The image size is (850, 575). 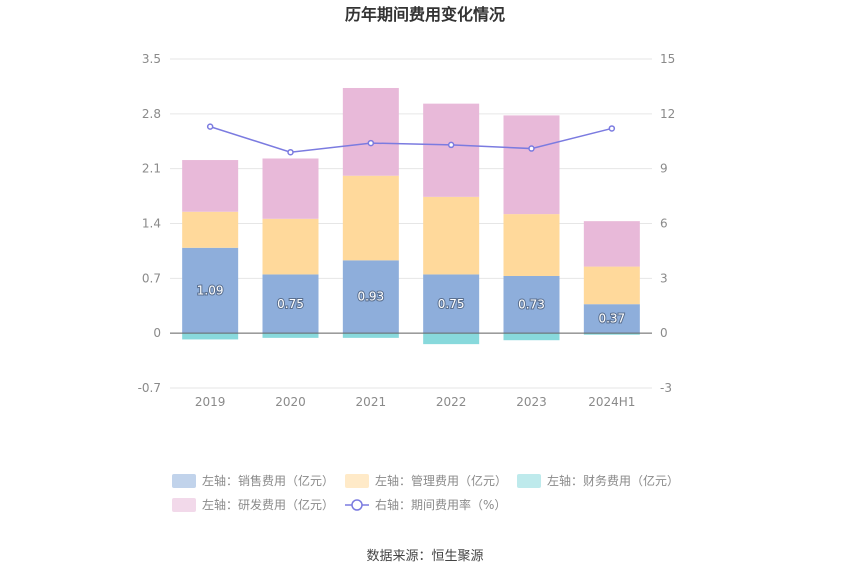 I want to click on bar-value-label: 1.09, so click(x=210, y=290).